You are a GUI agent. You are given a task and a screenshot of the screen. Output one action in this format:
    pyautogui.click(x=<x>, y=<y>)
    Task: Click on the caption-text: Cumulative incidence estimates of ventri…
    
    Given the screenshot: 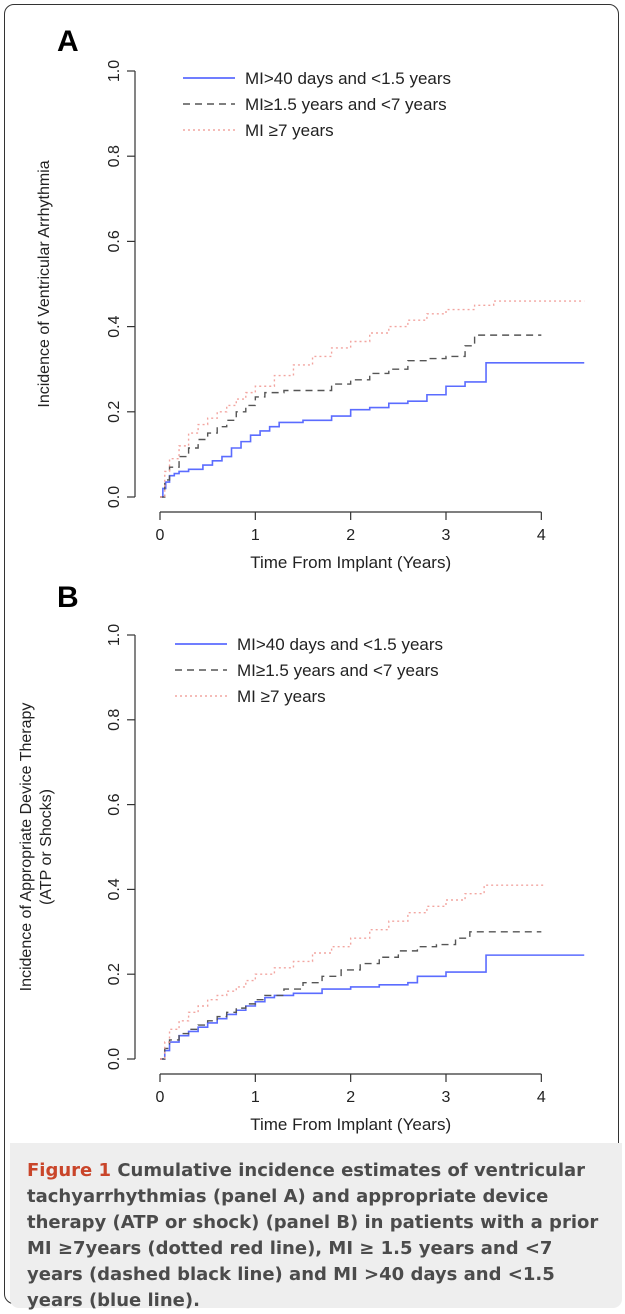 What is the action you would take?
    pyautogui.click(x=313, y=1235)
    